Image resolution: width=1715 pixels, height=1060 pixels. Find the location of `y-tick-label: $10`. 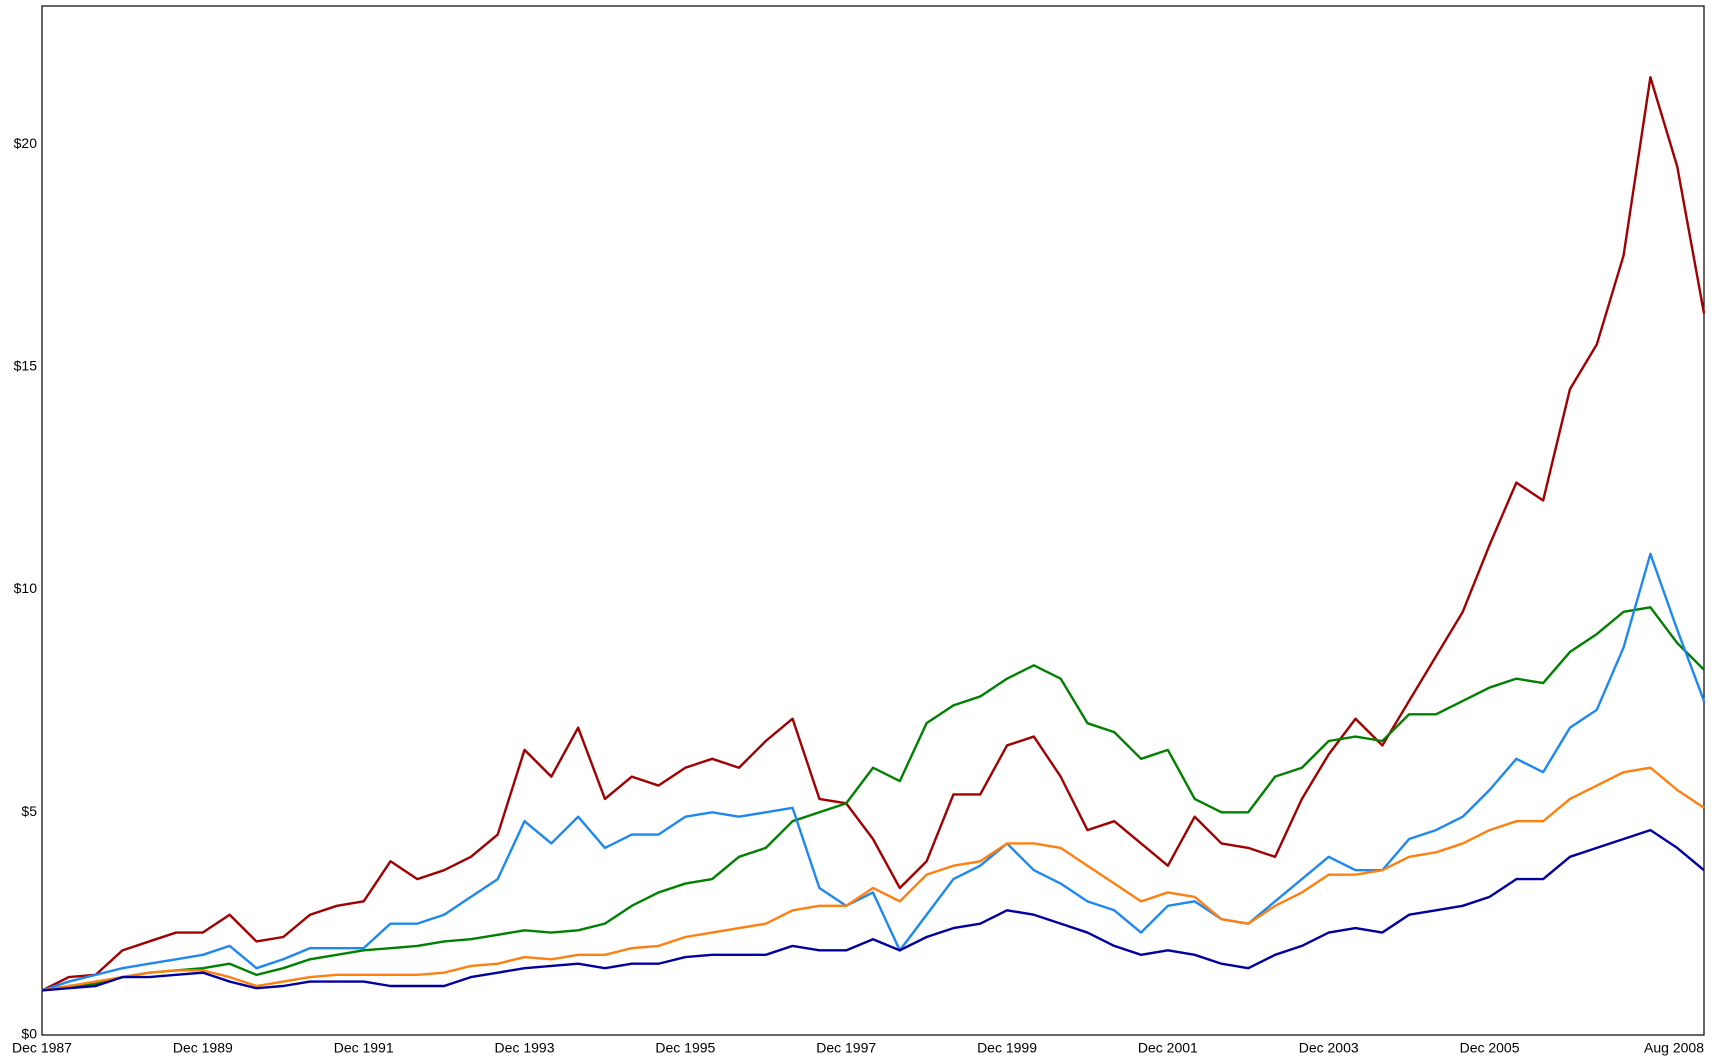

y-tick-label: $10 is located at coordinates (26, 588).